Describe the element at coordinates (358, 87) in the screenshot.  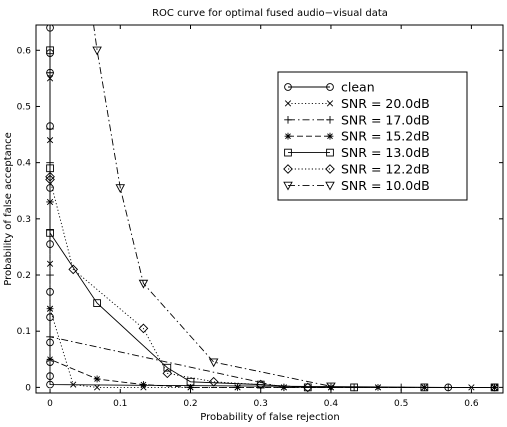
I see `legend-label: clean` at that location.